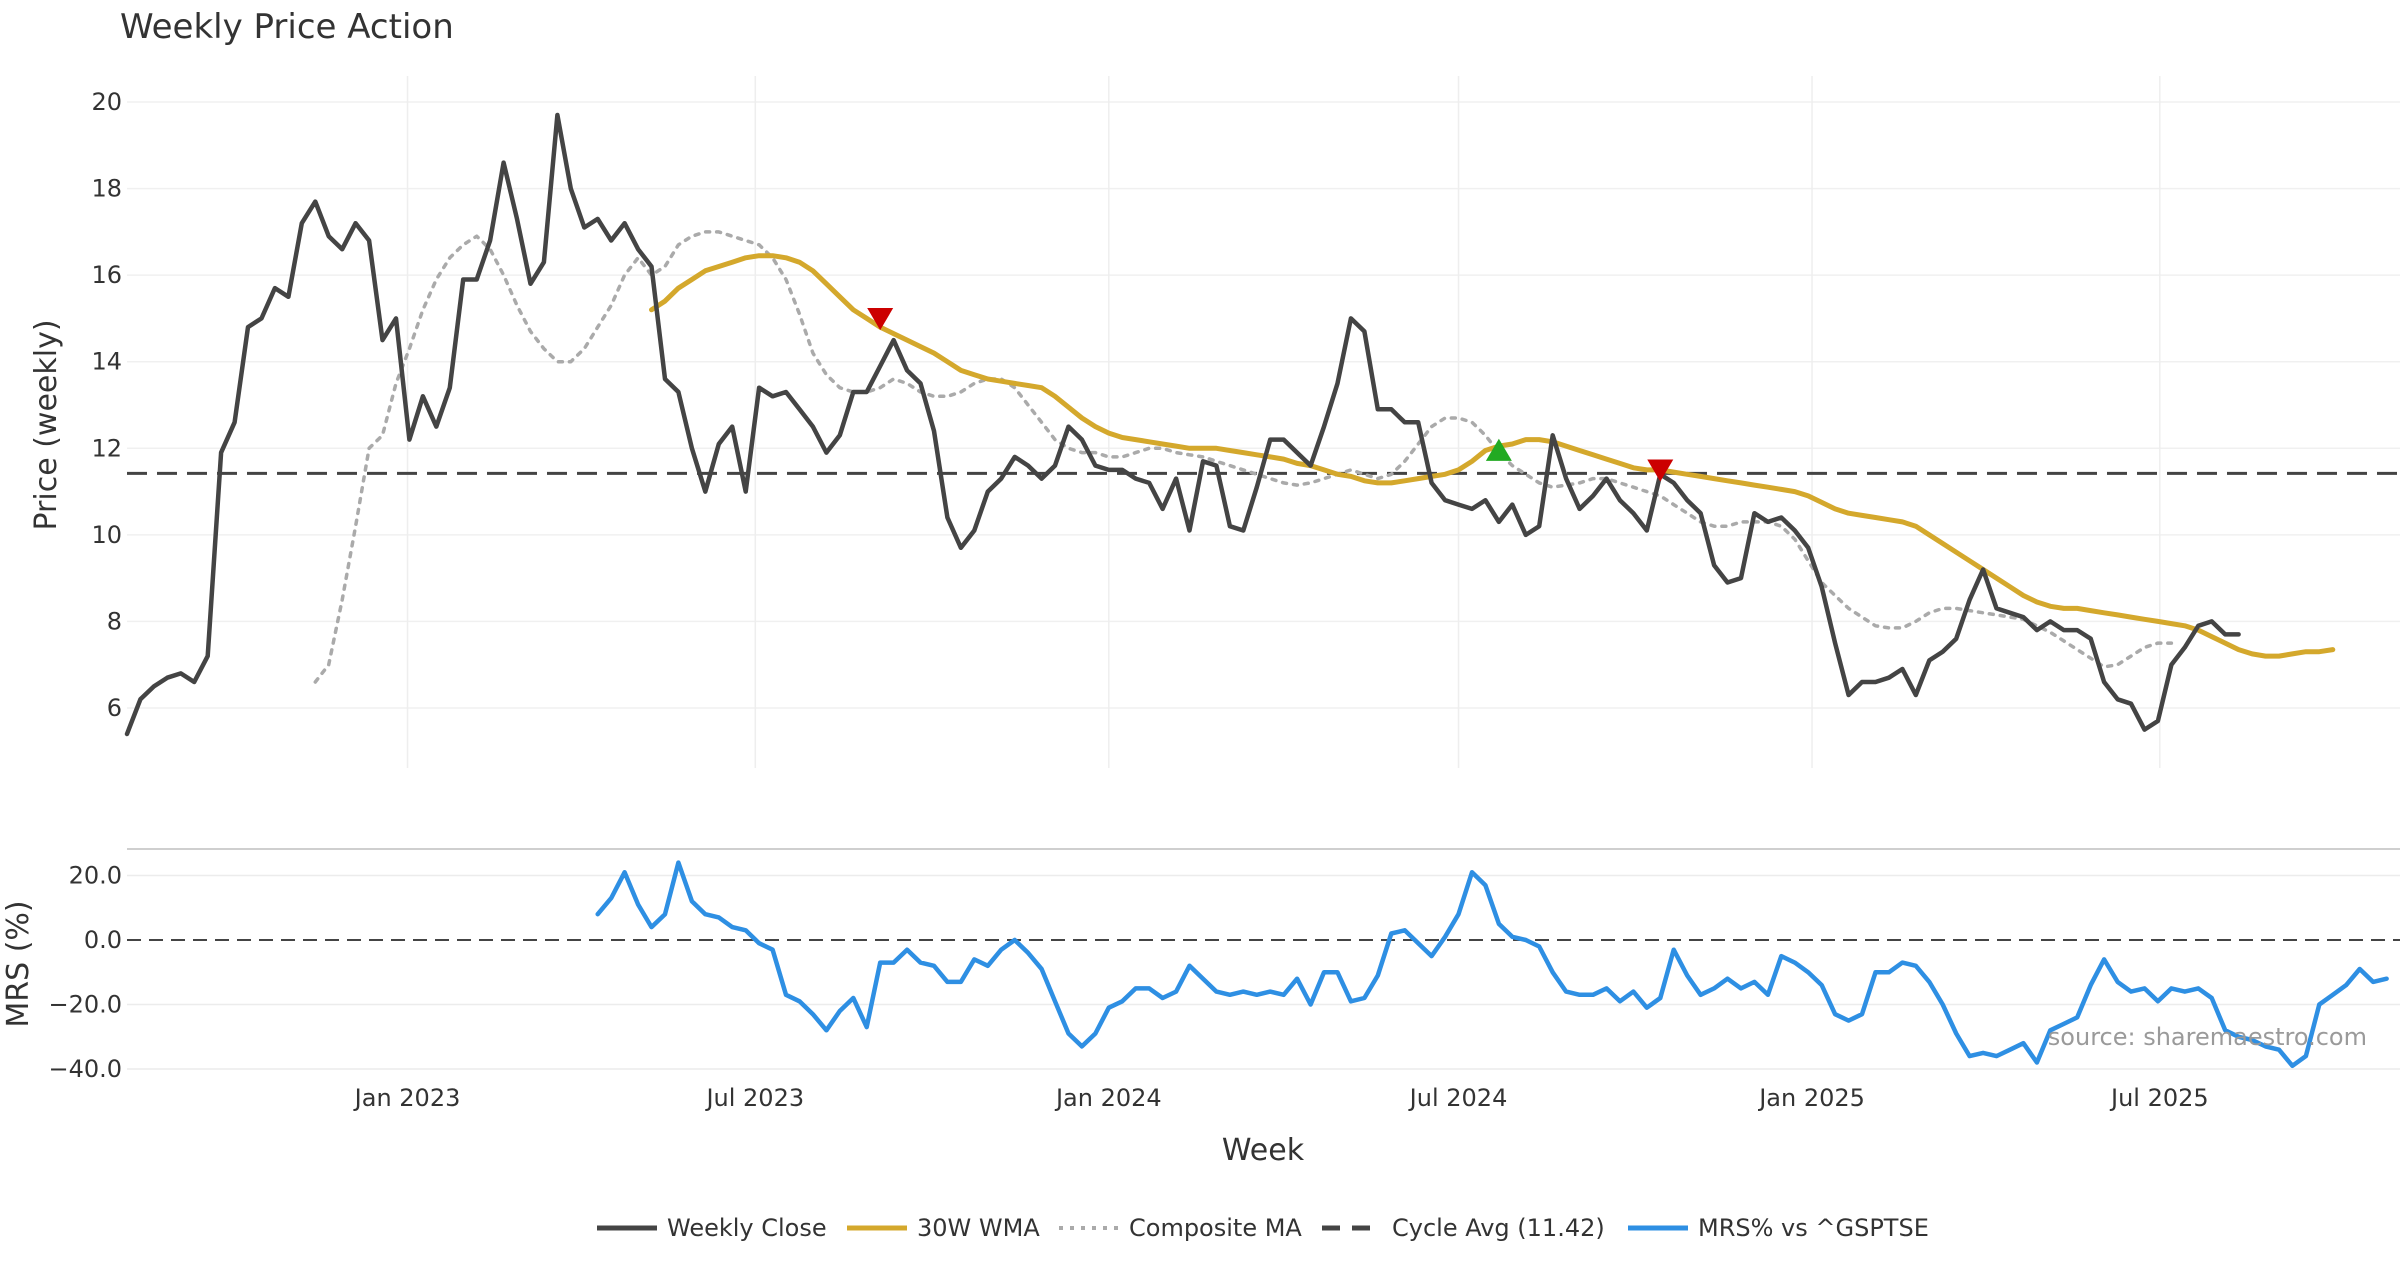 The image size is (2400, 1264). Describe the element at coordinates (114, 708) in the screenshot. I see `price-y-tick-label: 6` at that location.